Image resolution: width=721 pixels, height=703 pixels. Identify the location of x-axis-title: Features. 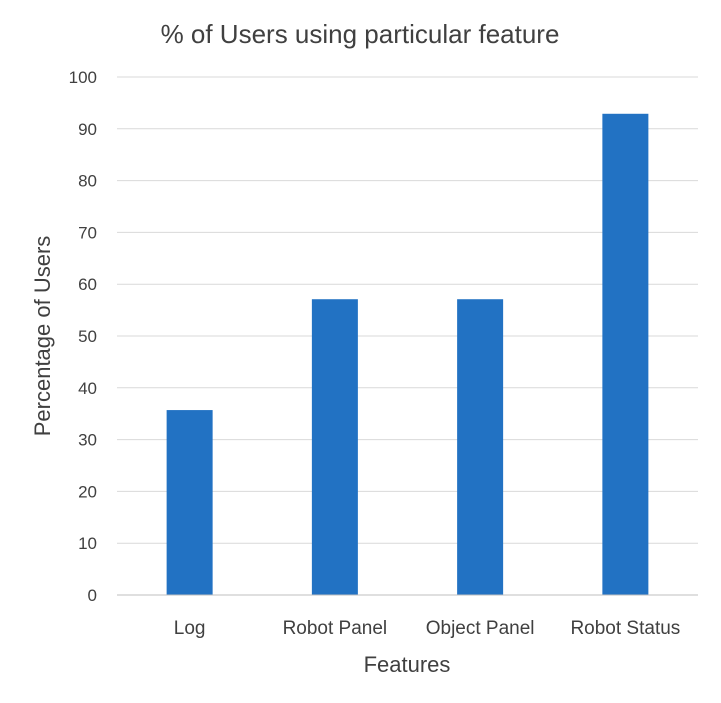
(407, 664).